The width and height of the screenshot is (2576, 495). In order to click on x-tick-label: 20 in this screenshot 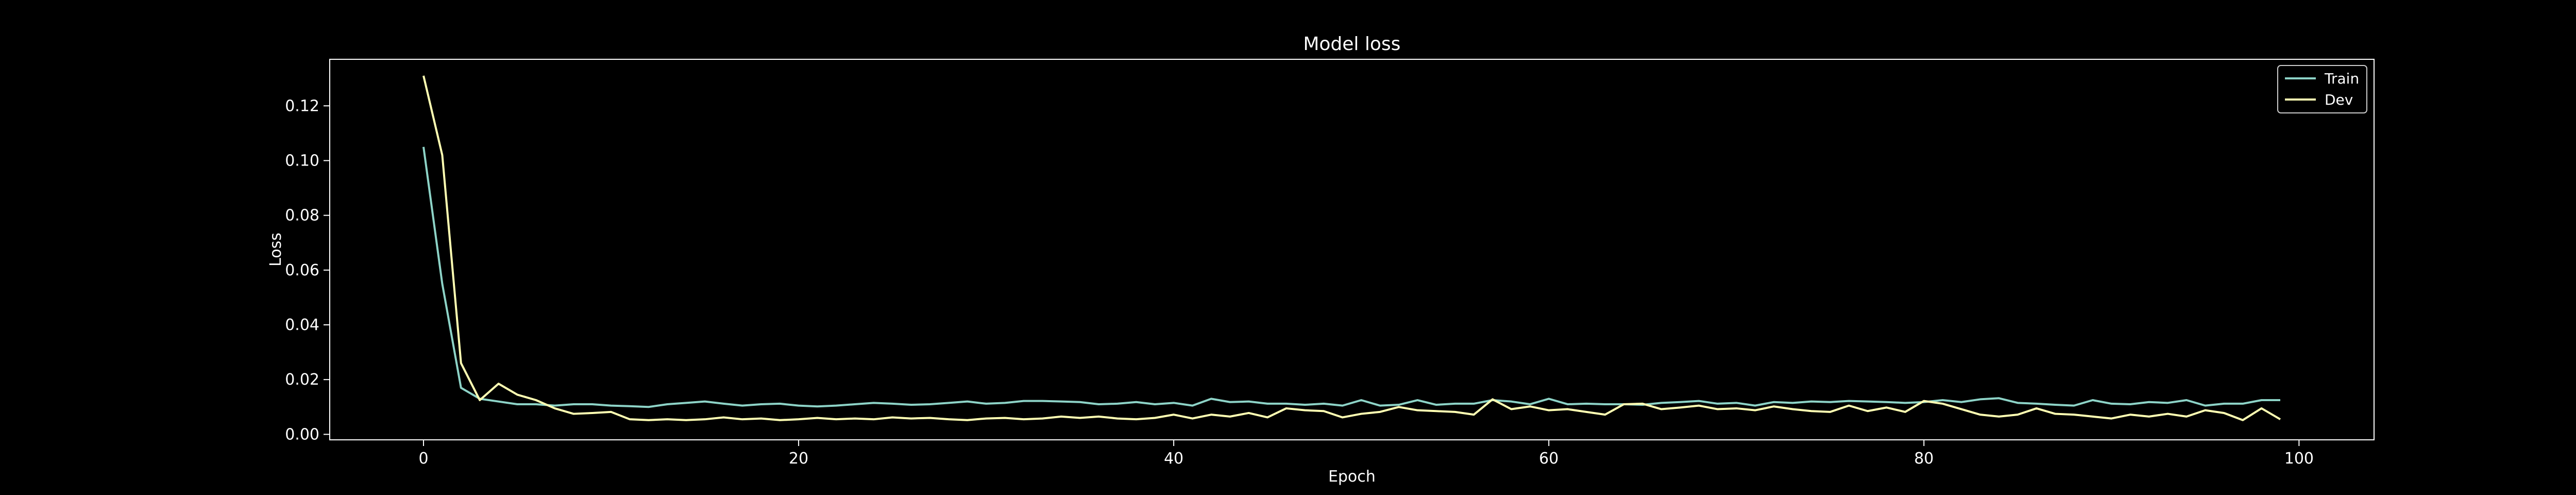, I will do `click(799, 459)`.